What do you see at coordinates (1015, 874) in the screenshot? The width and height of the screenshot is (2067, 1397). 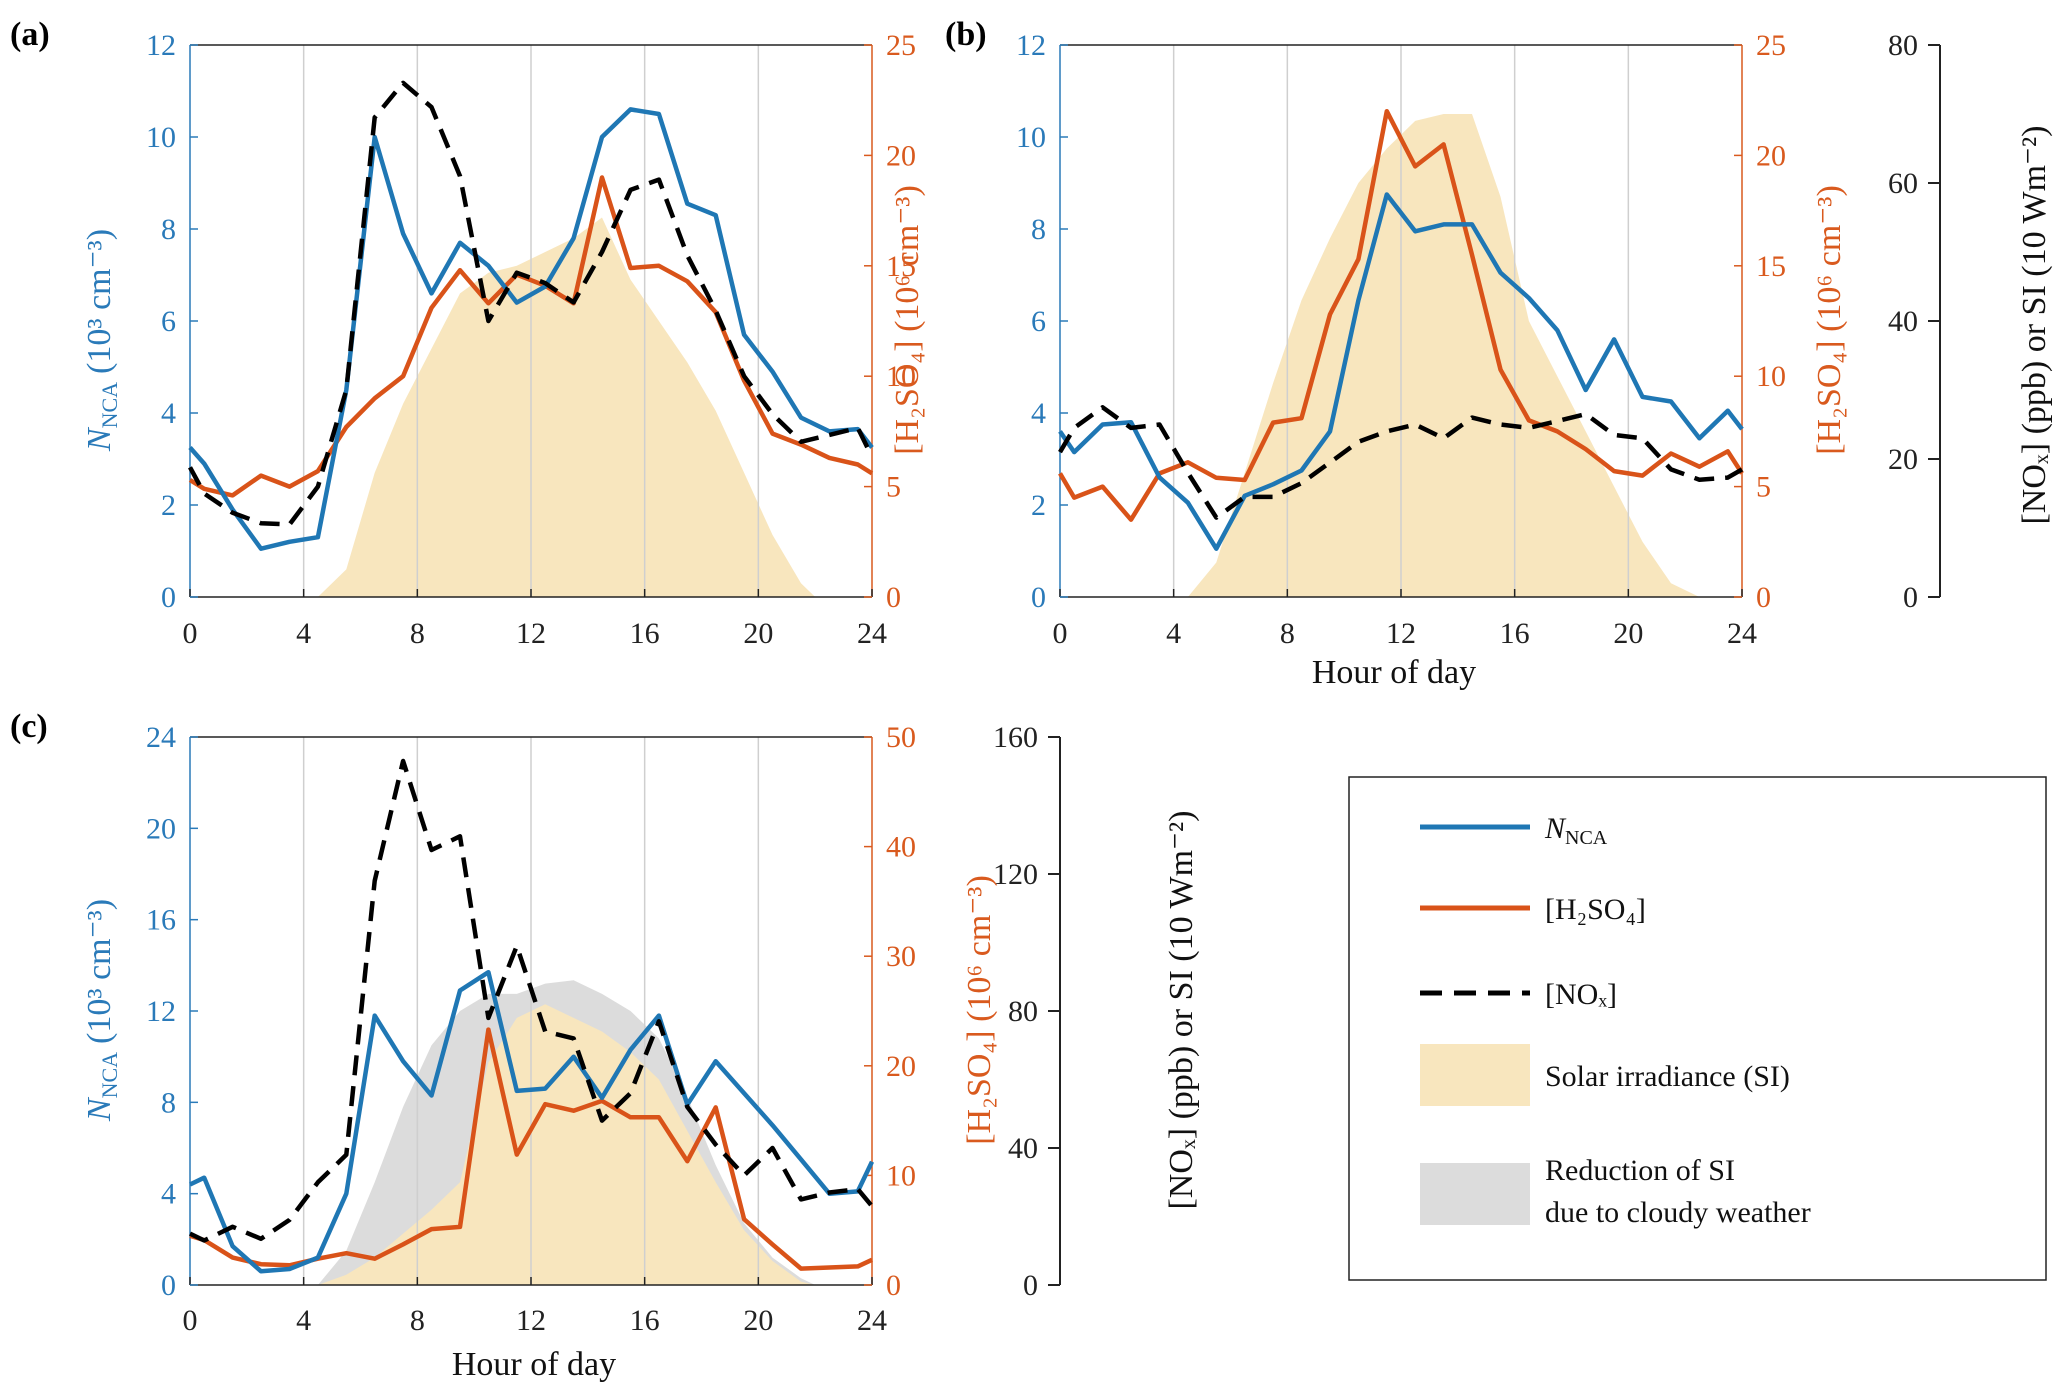 I see `panel-c-third-tick-label-120: 120` at bounding box center [1015, 874].